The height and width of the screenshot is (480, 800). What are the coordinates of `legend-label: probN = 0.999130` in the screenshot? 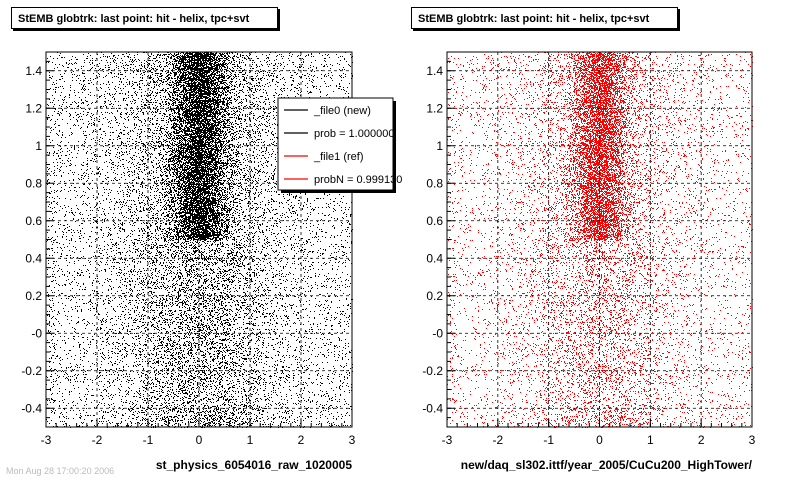 It's located at (358, 180).